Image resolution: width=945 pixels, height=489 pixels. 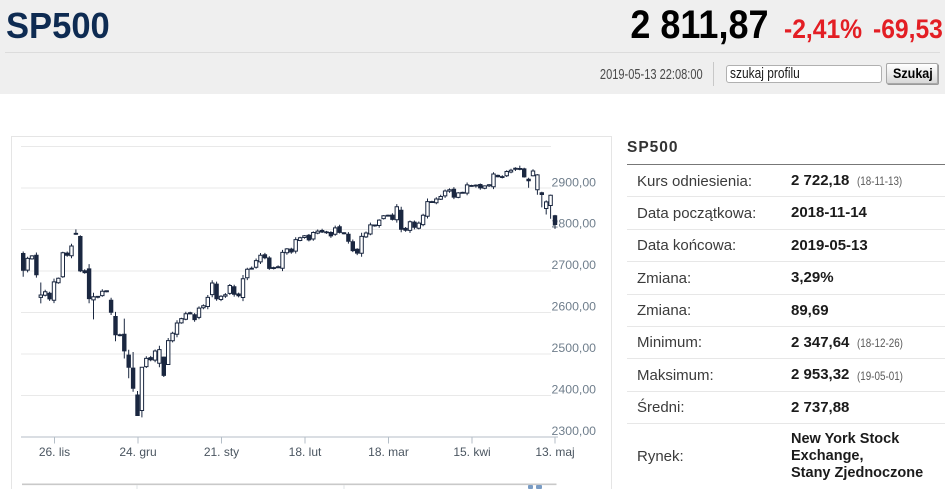 What do you see at coordinates (305, 452) in the screenshot?
I see `svg-text: 18. lut` at bounding box center [305, 452].